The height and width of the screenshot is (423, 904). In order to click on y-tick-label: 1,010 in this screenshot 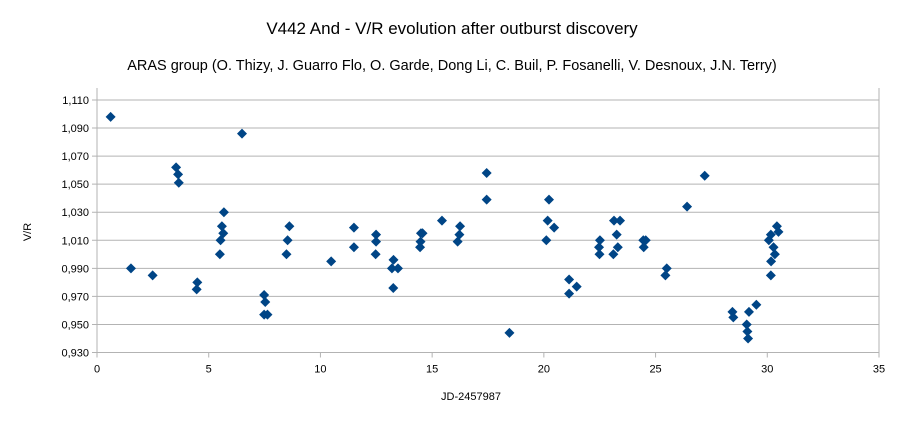, I will do `click(75, 241)`.